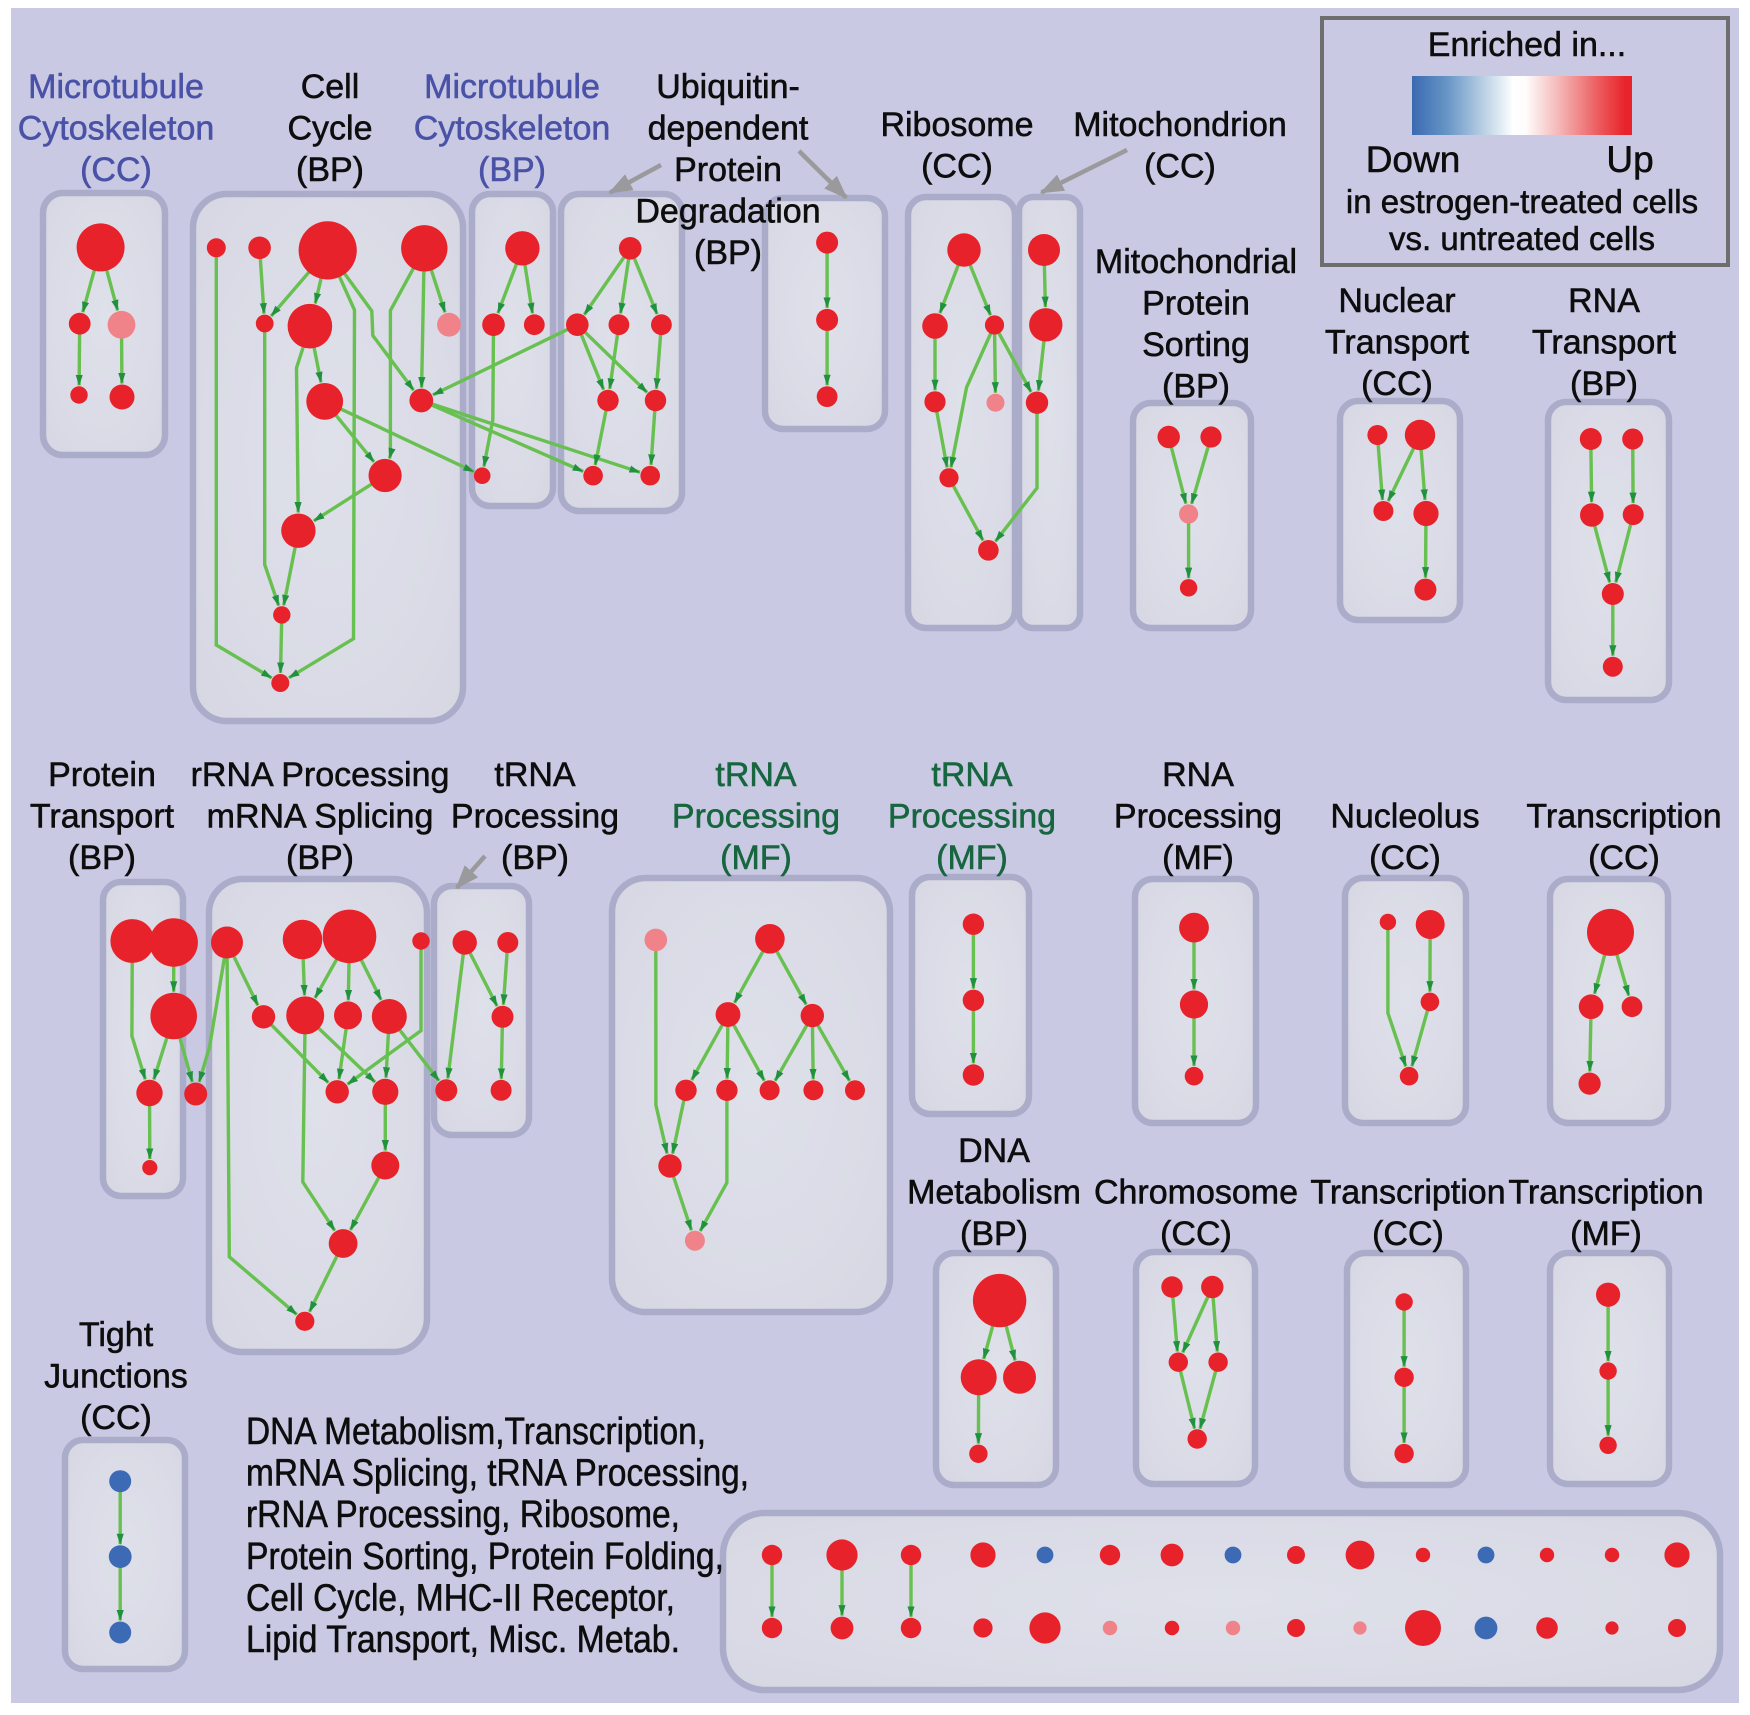  What do you see at coordinates (497, 1474) in the screenshot?
I see `svg-text:mRNA Splicing, tRNA Processing: mRNA Splicing, tRNA Processing,` at bounding box center [497, 1474].